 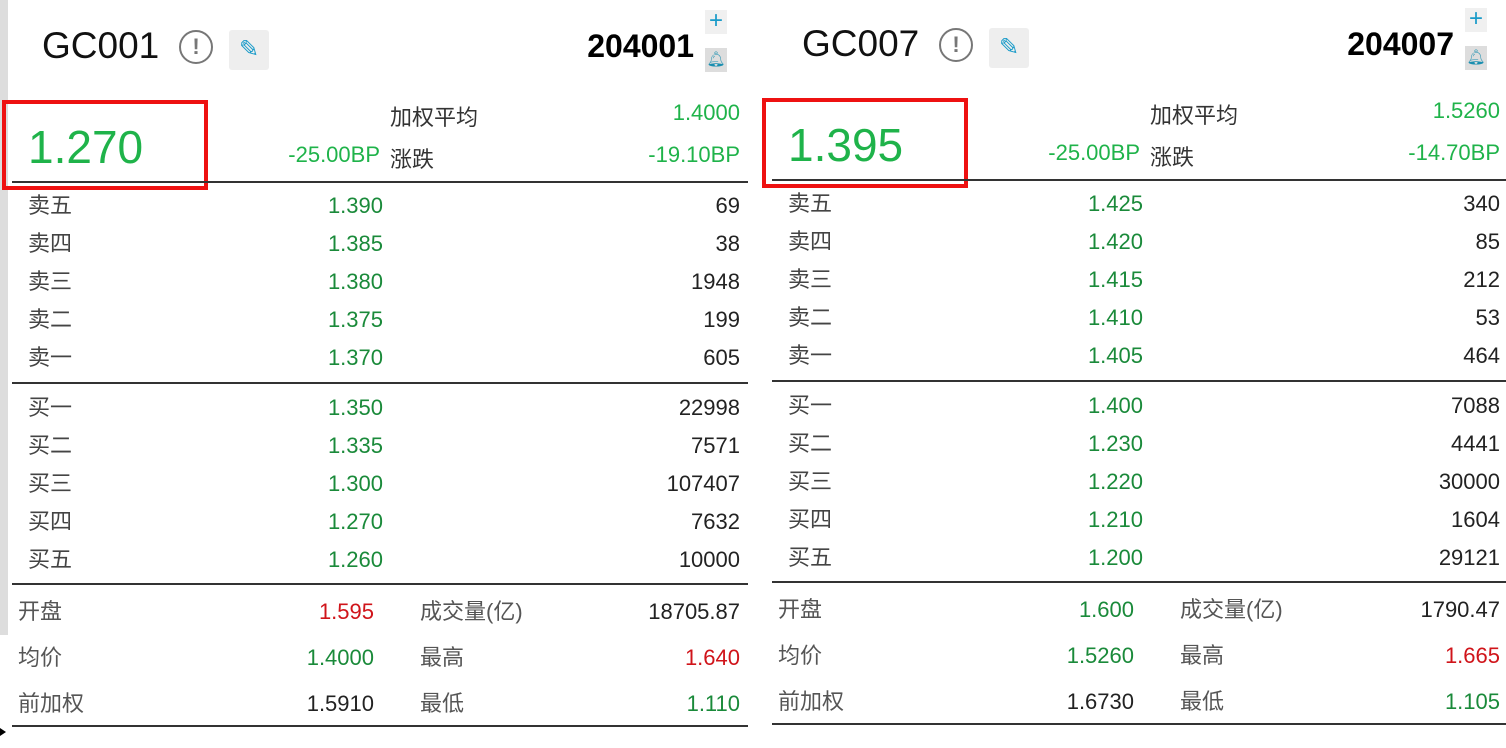 What do you see at coordinates (1133, 520) in the screenshot?
I see `bid-row: 买四 1.210 1604` at bounding box center [1133, 520].